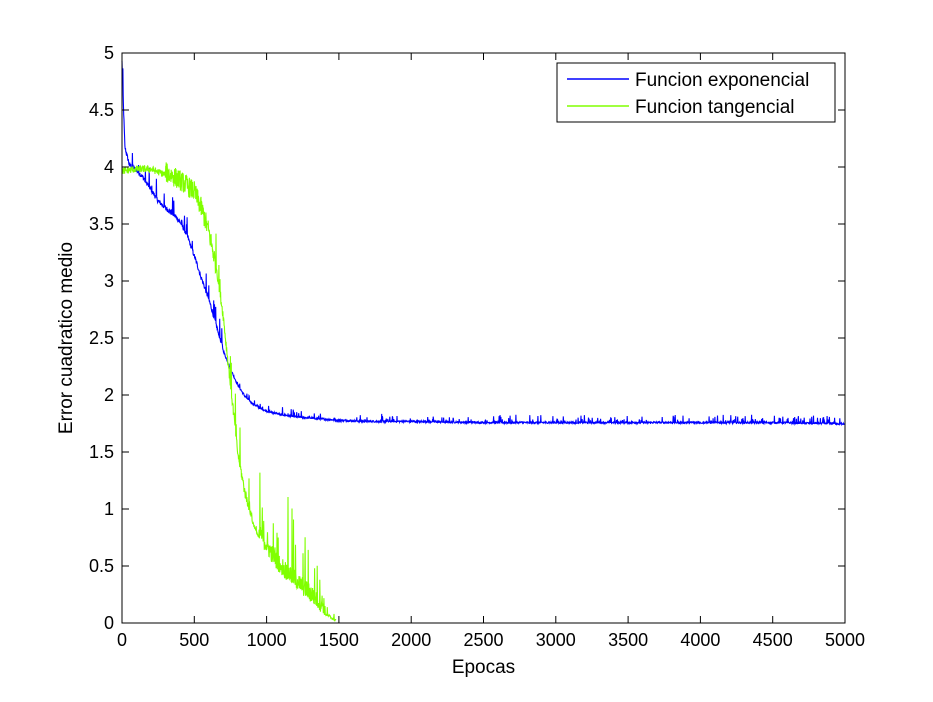  Describe the element at coordinates (411, 640) in the screenshot. I see `x-tick-label: 2000` at that location.